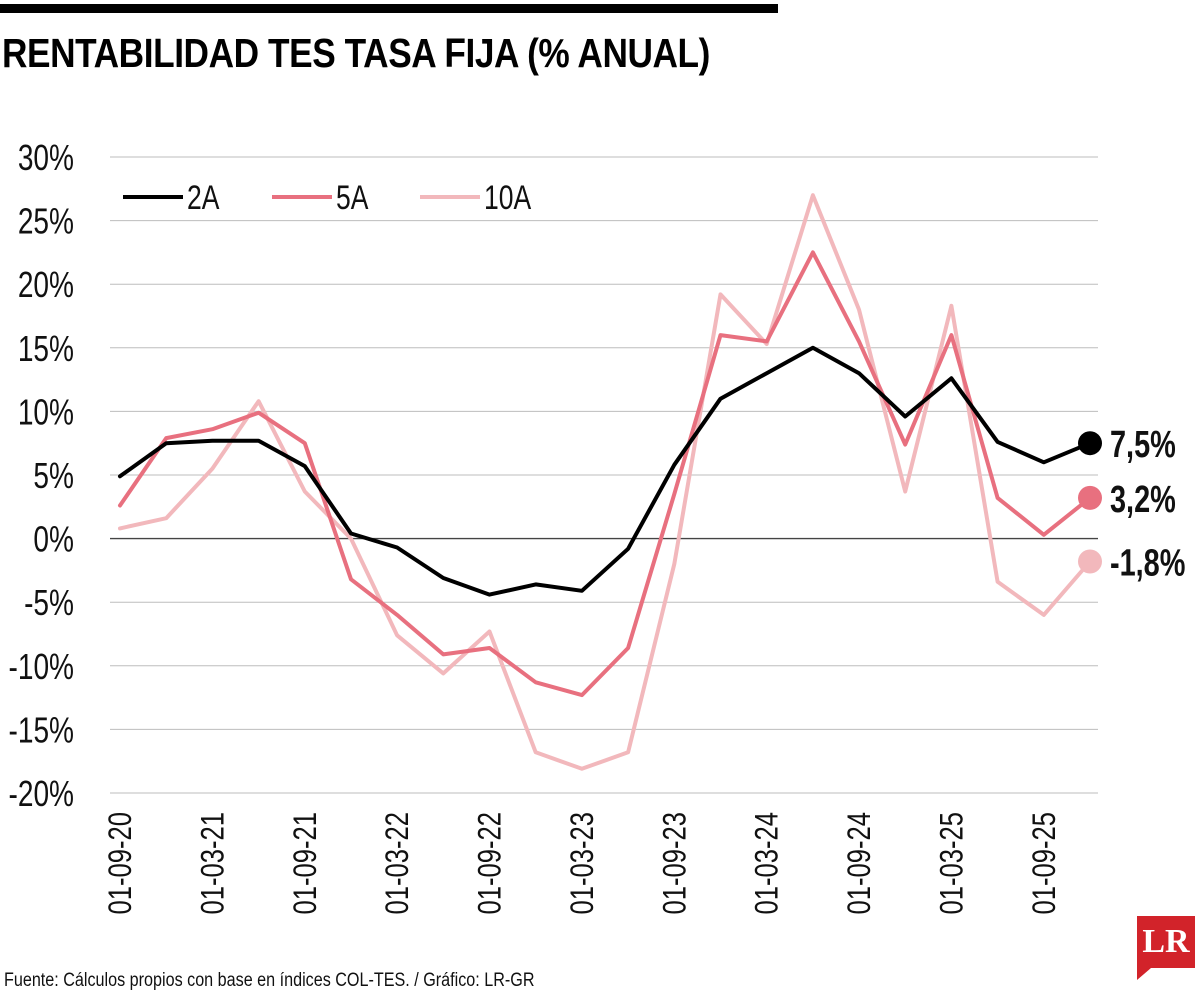 The width and height of the screenshot is (1200, 999). I want to click on logo-text: LR, so click(1166, 941).